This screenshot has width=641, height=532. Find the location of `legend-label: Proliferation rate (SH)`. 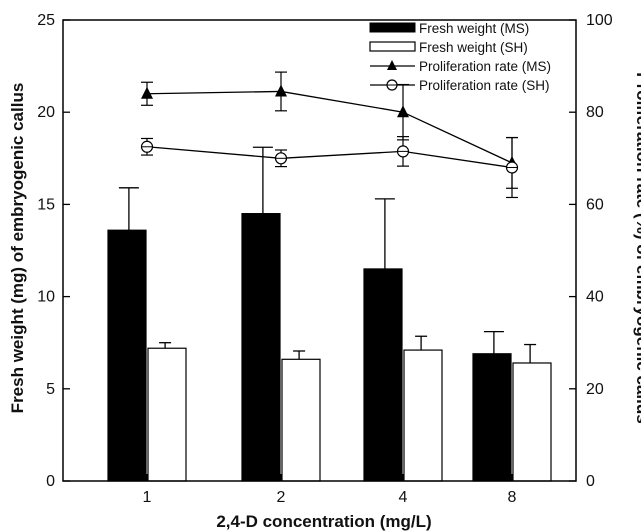

legend-label: Proliferation rate (SH) is located at coordinates (484, 85).